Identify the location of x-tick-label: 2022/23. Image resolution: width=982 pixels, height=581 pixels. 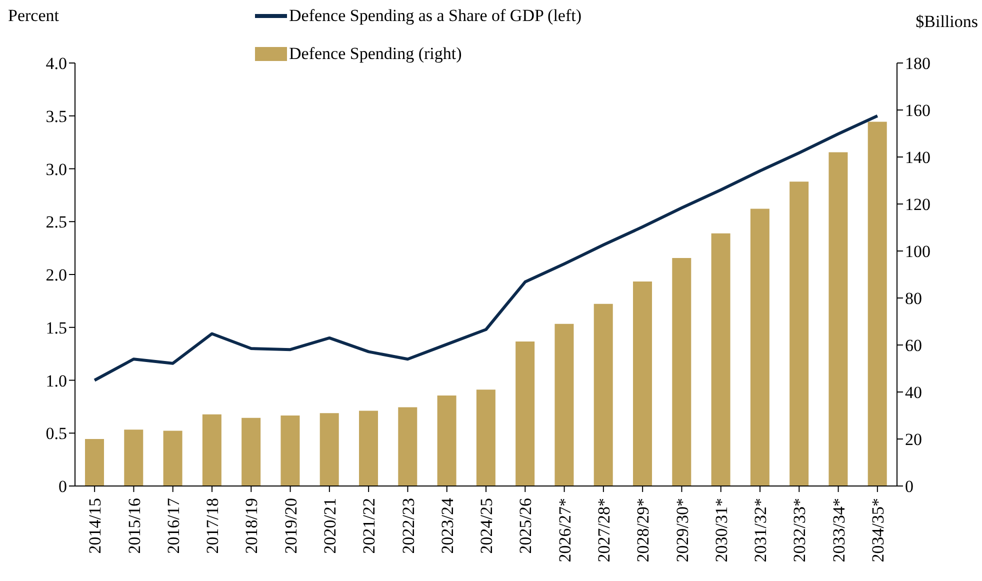
(408, 526).